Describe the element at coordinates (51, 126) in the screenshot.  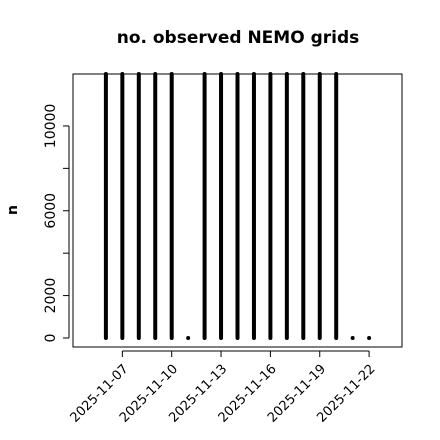
I see `y-tick-label: 10000` at that location.